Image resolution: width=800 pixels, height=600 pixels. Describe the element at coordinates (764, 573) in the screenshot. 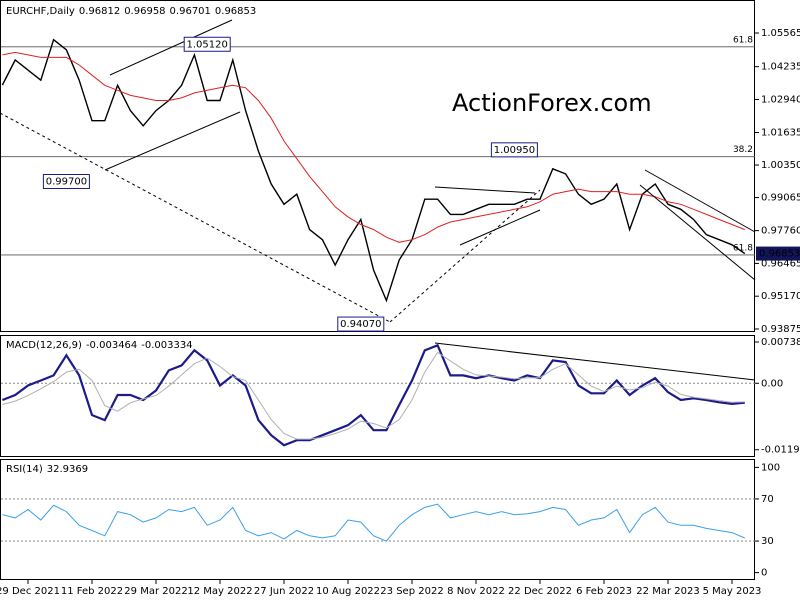

I see `y-tick-label: 0` at that location.